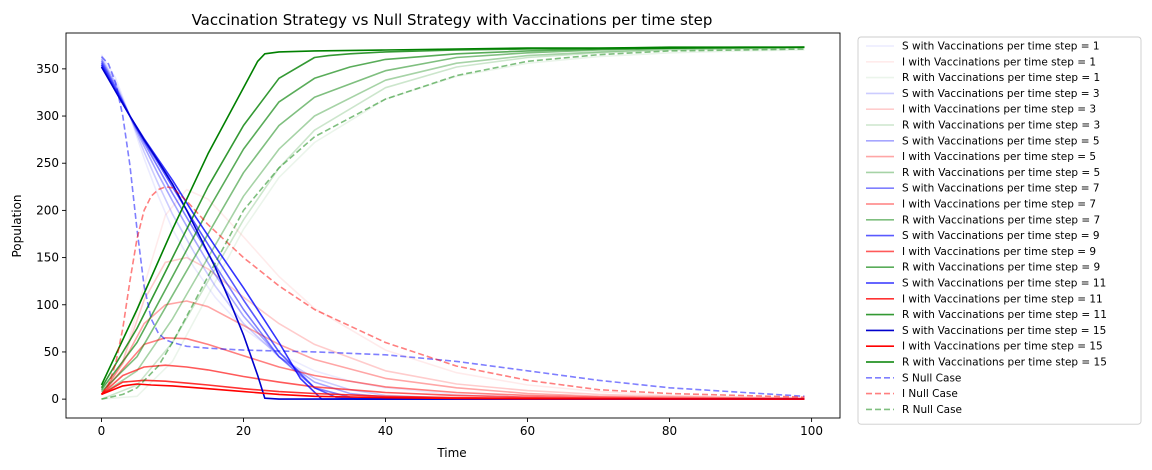  I want to click on x-tick-label: 40, so click(385, 431).